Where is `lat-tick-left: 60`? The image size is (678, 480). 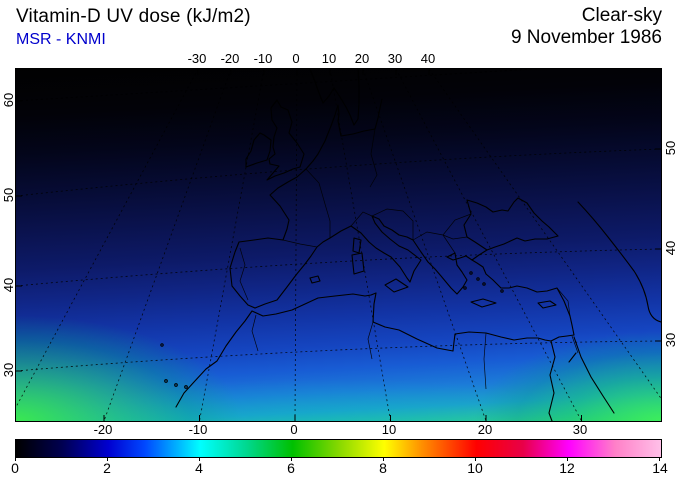
lat-tick-left: 60 is located at coordinates (8, 100).